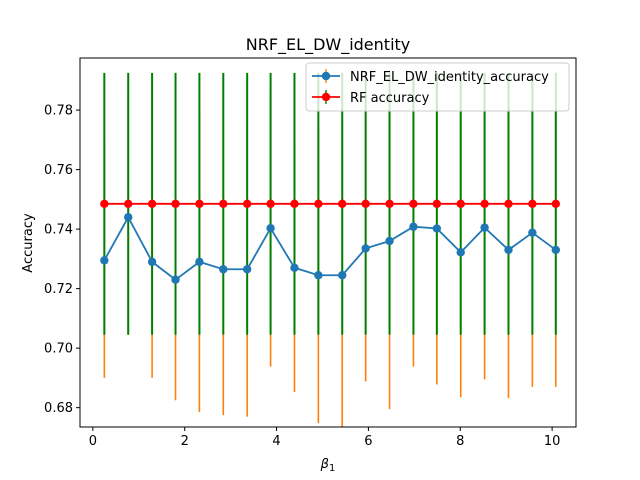  Describe the element at coordinates (552, 441) in the screenshot. I see `x-tick-label: 10` at that location.